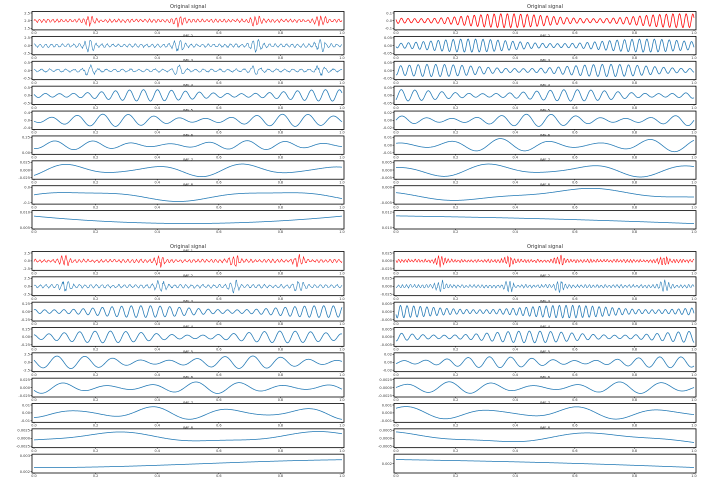  I want to click on imf-label: IMF 7, so click(545, 159).